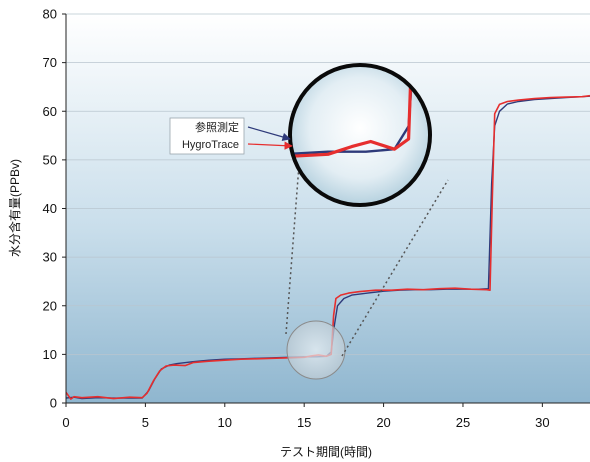  Describe the element at coordinates (53, 403) in the screenshot. I see `y-tick-label: 0` at that location.